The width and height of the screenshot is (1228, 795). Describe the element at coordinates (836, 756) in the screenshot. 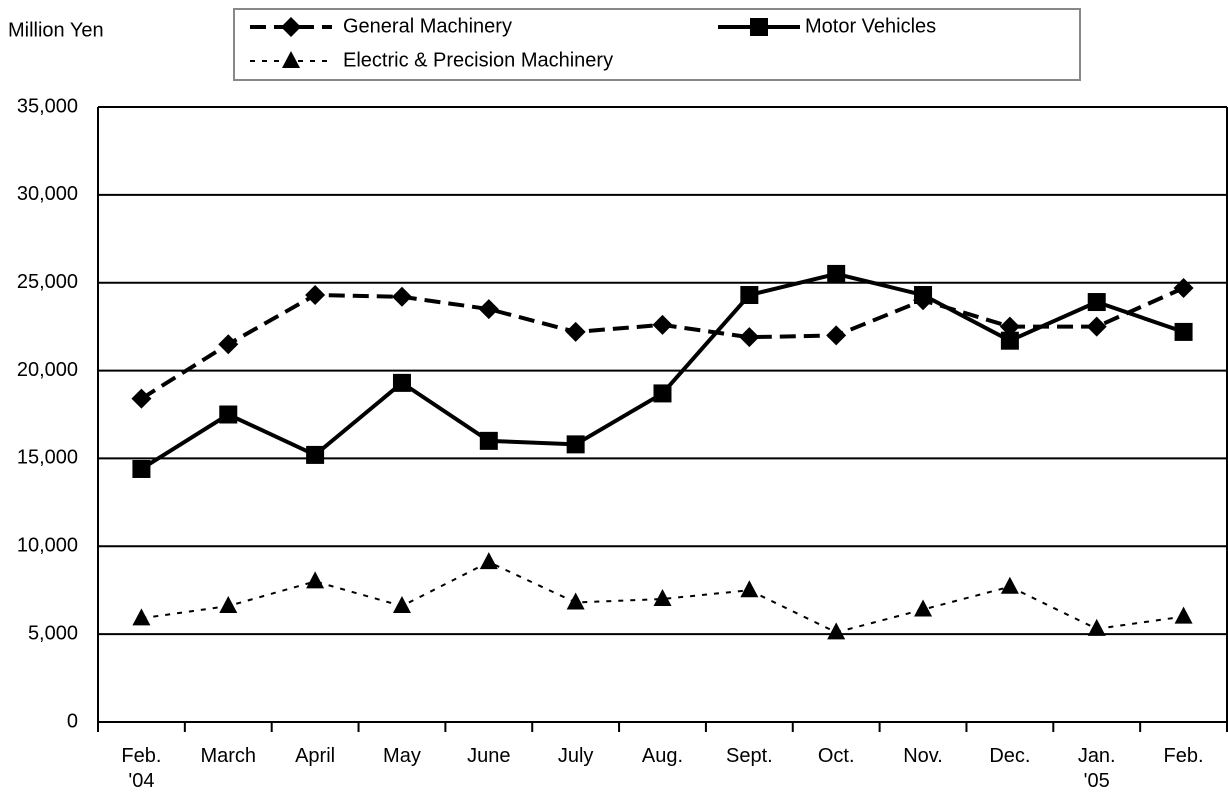

I see `x-tick-label: Oct.` at that location.